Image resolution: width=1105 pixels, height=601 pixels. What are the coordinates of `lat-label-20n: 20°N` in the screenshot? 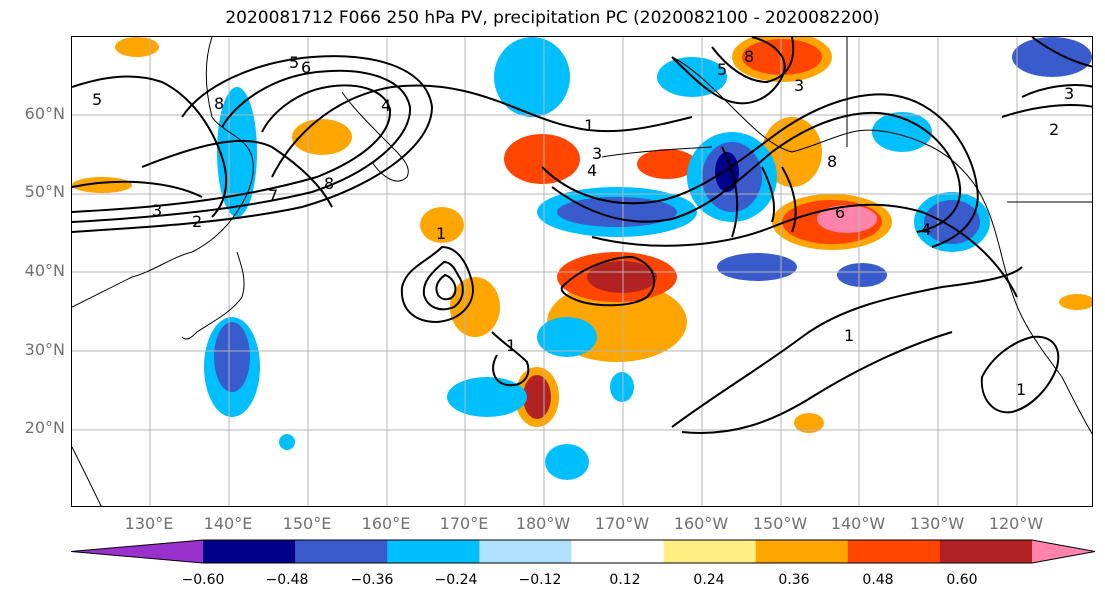 It's located at (44, 427).